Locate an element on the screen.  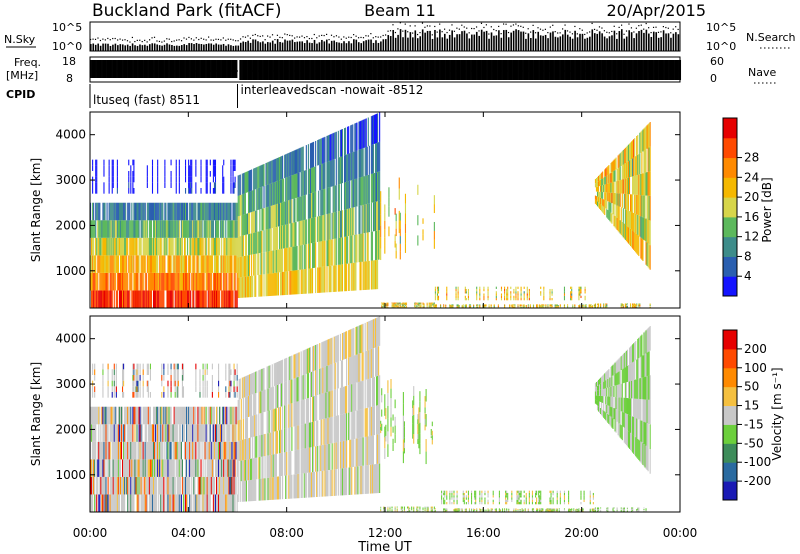
cpid-segment-label: interleavedscan -nowait -8512 is located at coordinates (332, 90).